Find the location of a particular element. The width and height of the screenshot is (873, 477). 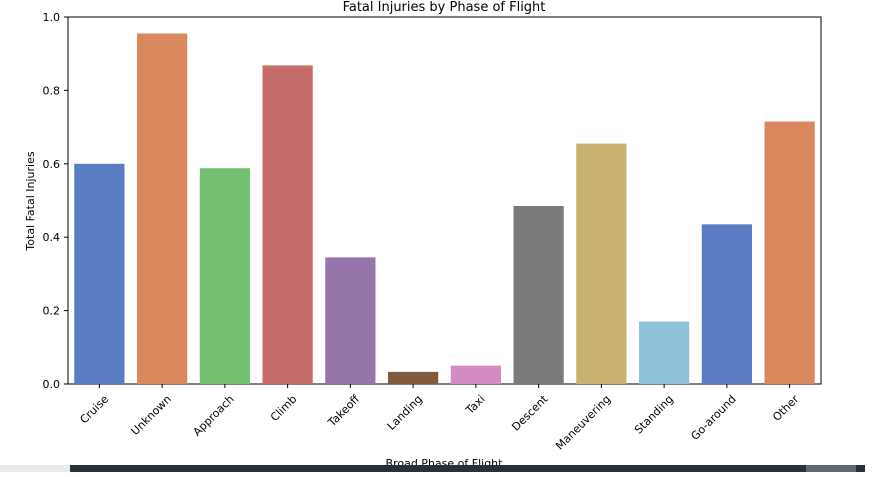

bar-cruise is located at coordinates (99, 273).